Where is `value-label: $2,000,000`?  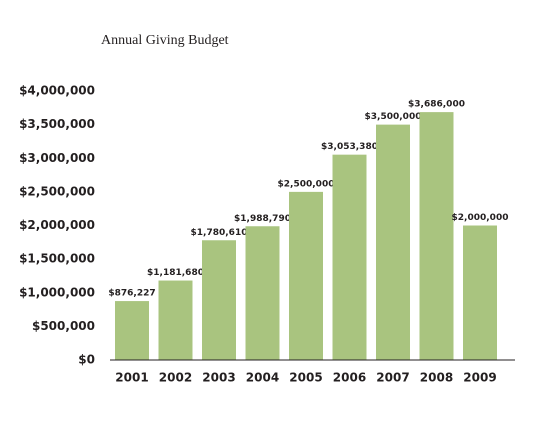
value-label: $2,000,000 is located at coordinates (480, 218).